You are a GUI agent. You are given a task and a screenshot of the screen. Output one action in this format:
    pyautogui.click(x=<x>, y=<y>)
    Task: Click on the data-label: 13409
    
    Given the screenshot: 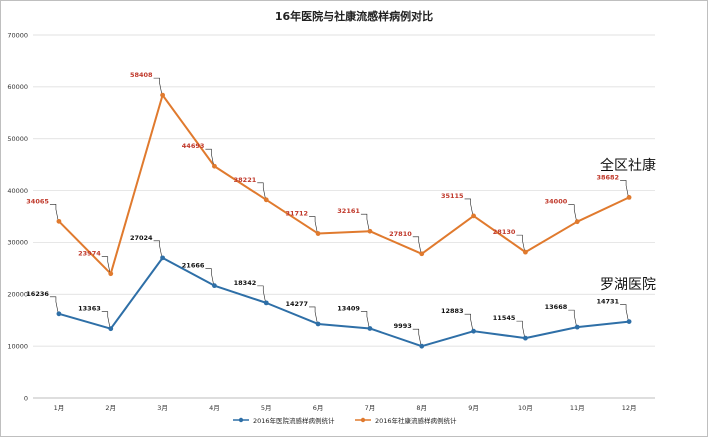 What is the action you would take?
    pyautogui.click(x=348, y=308)
    